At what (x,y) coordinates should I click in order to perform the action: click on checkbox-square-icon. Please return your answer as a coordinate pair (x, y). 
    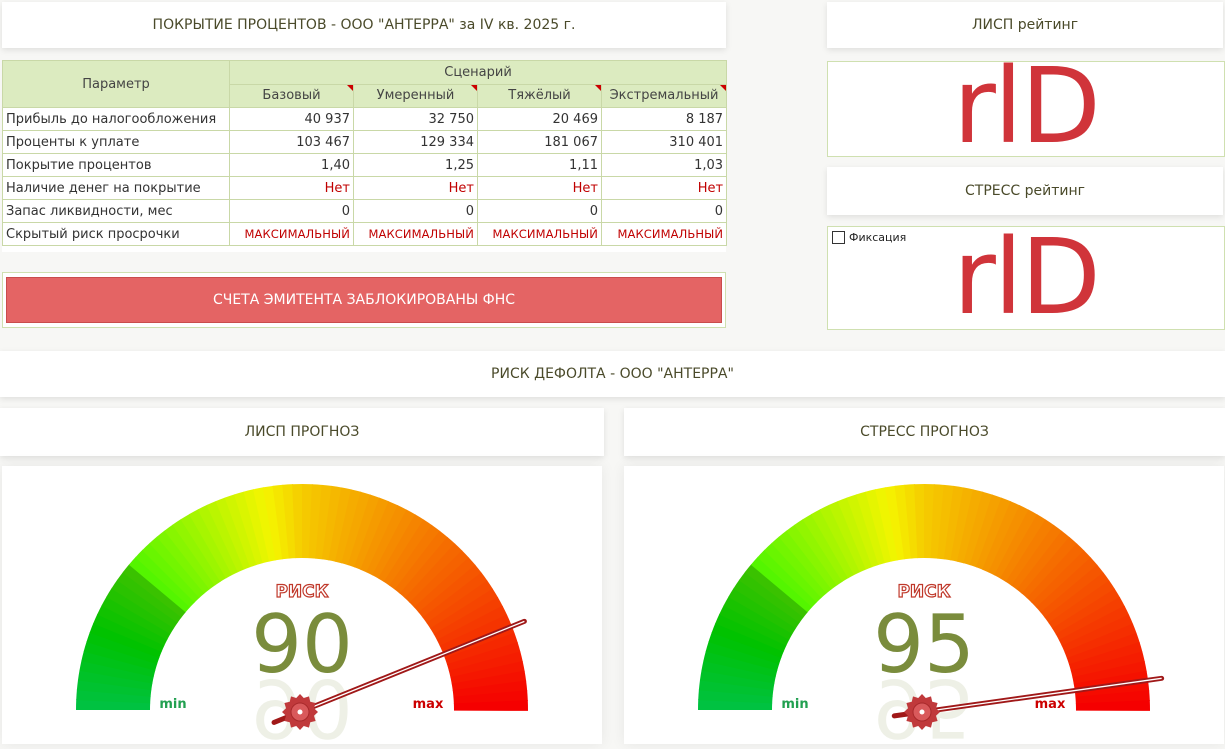
    Looking at the image, I should click on (838, 237).